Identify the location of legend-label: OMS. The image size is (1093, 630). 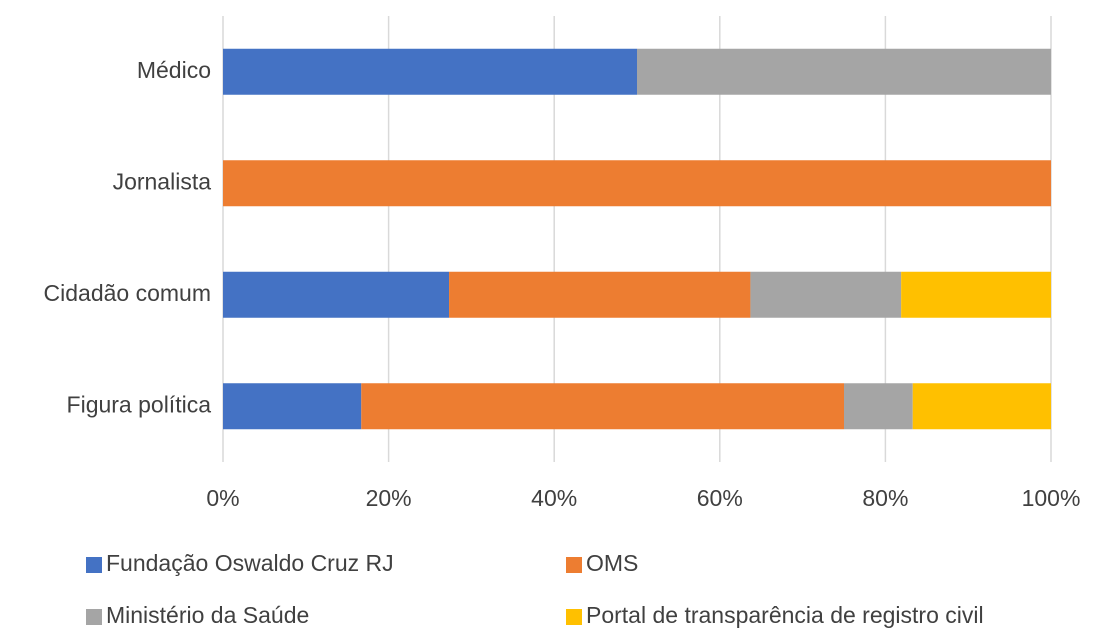
(612, 563).